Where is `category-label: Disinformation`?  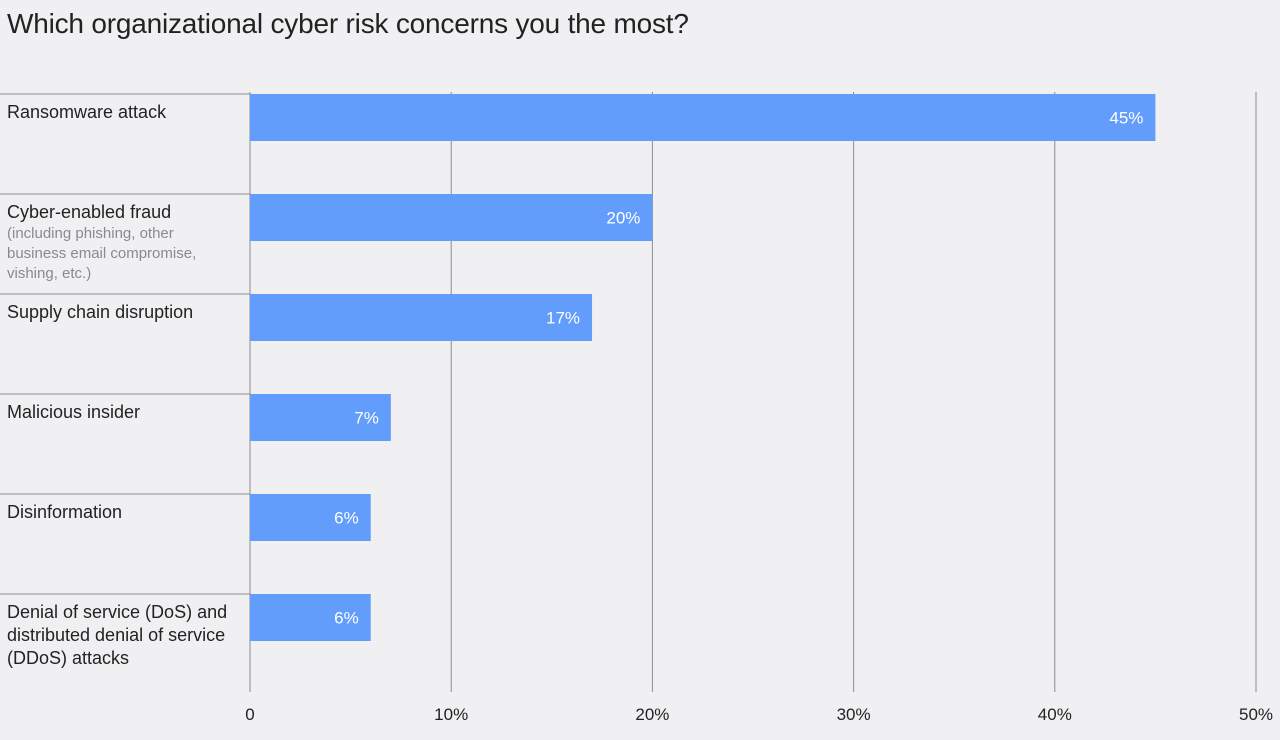
category-label: Disinformation is located at coordinates (122, 512).